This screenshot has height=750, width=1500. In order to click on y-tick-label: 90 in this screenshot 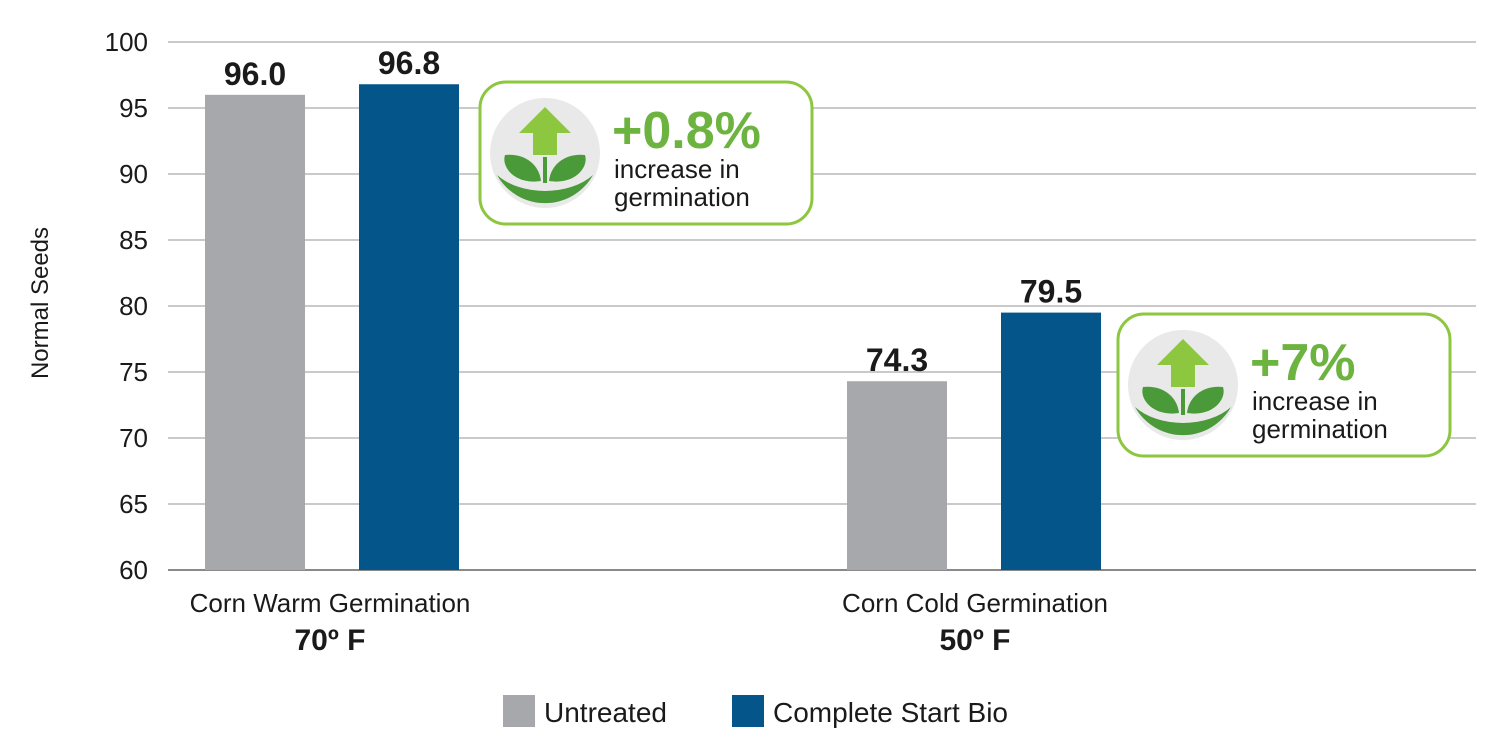, I will do `click(133, 174)`.